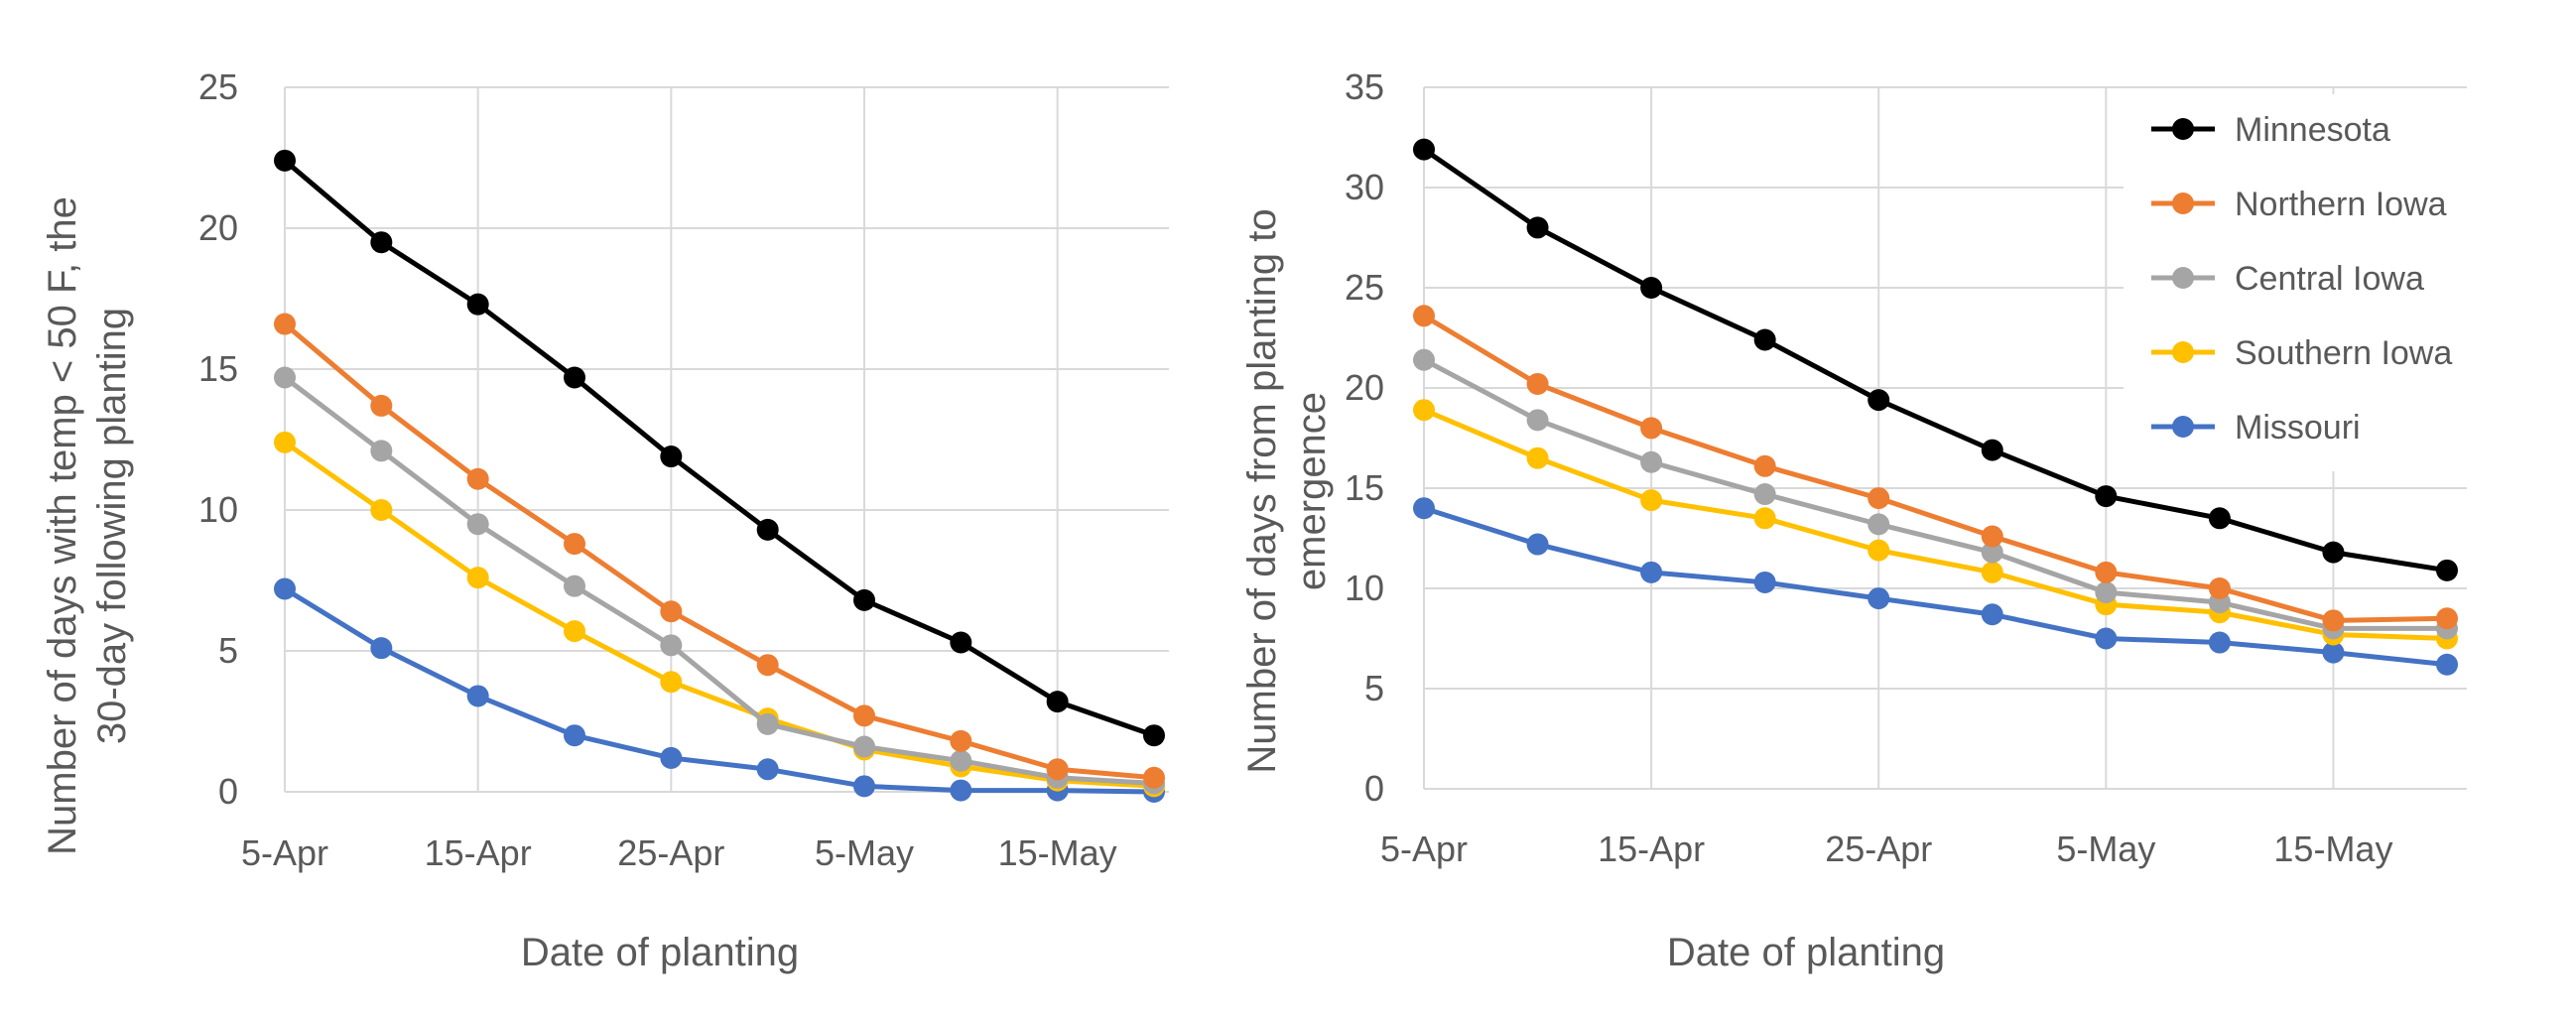 Image resolution: width=2576 pixels, height=1021 pixels. What do you see at coordinates (2256, 428) in the screenshot?
I see `legend-item-missouri: Missouri` at bounding box center [2256, 428].